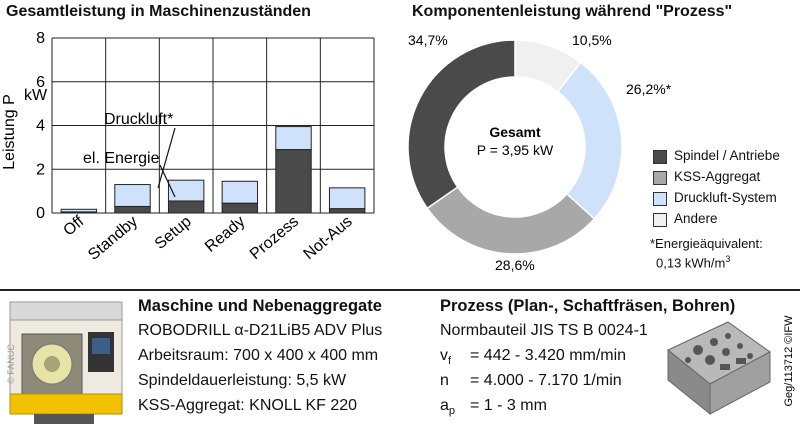 The width and height of the screenshot is (800, 432). What do you see at coordinates (696, 218) in the screenshot?
I see `legend-label-andere: Andere` at bounding box center [696, 218].